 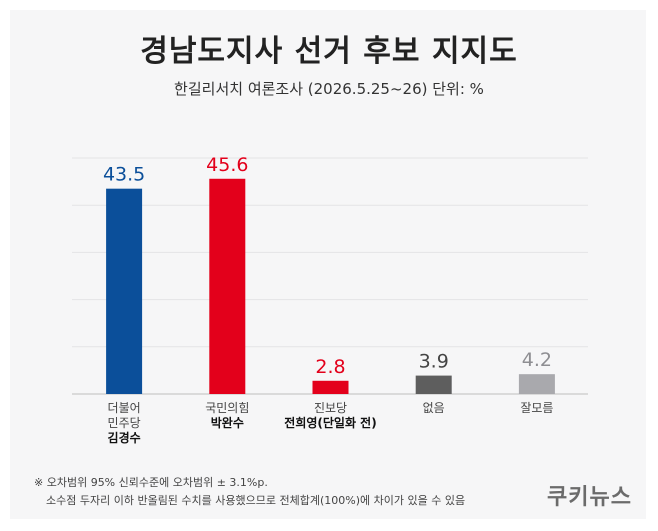 I want to click on category-label: 진보당, so click(x=330, y=408).